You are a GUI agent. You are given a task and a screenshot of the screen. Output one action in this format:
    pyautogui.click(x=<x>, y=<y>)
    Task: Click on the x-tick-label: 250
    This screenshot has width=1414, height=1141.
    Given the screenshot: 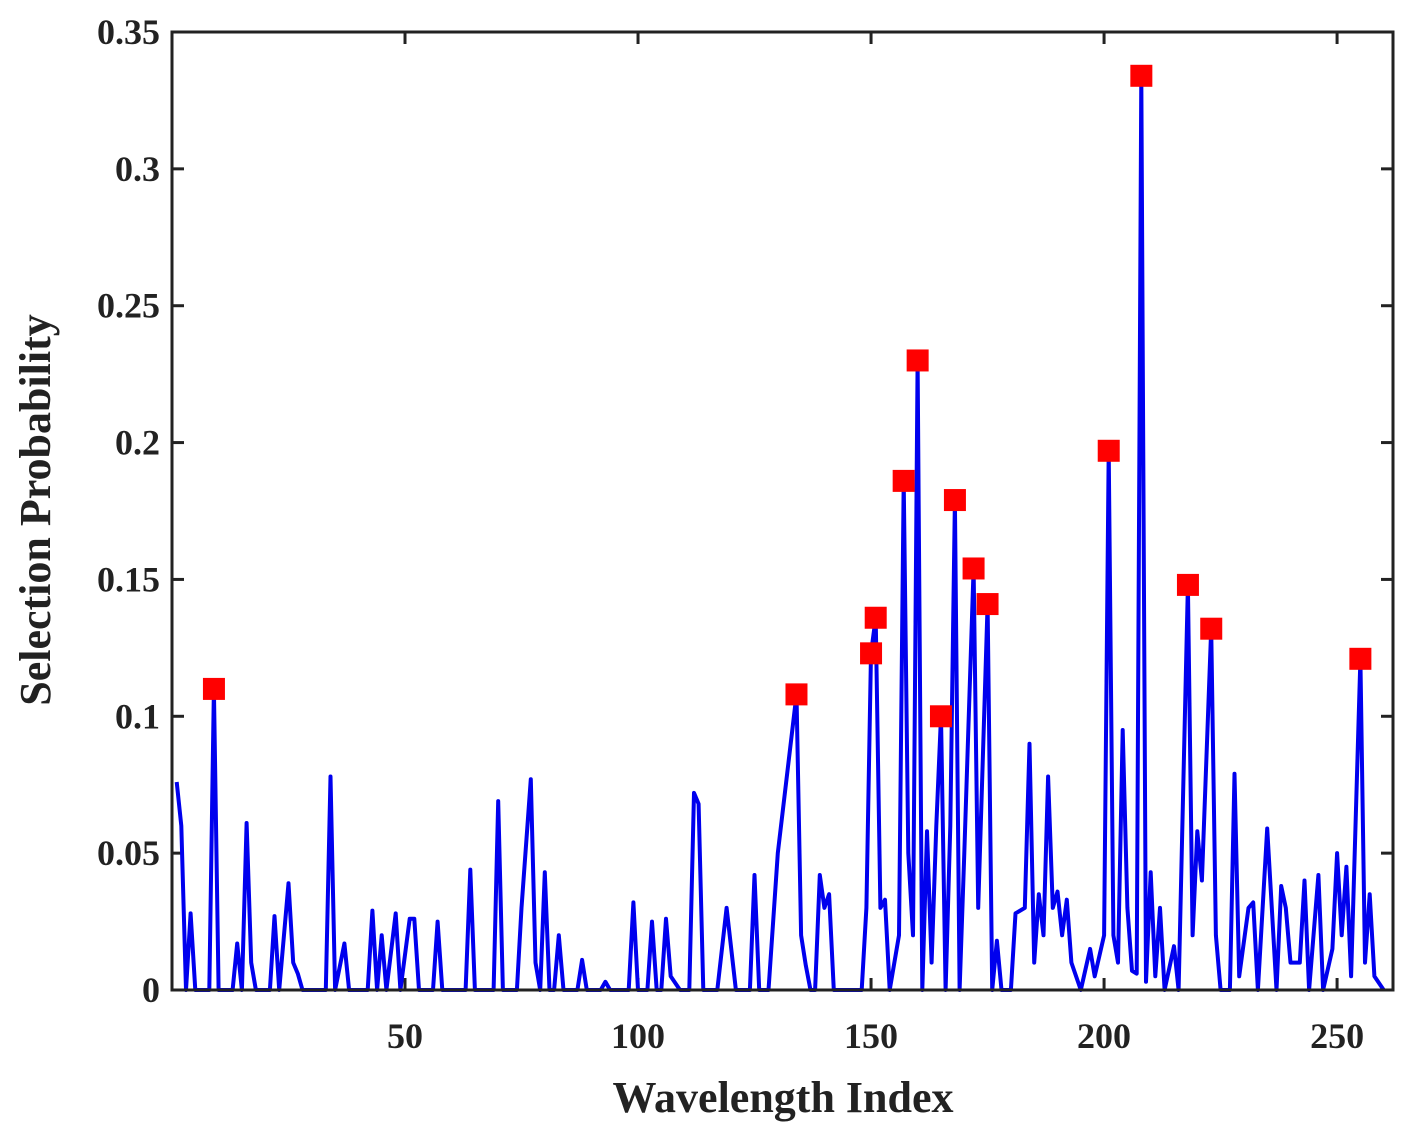 What is the action you would take?
    pyautogui.click(x=1337, y=1036)
    